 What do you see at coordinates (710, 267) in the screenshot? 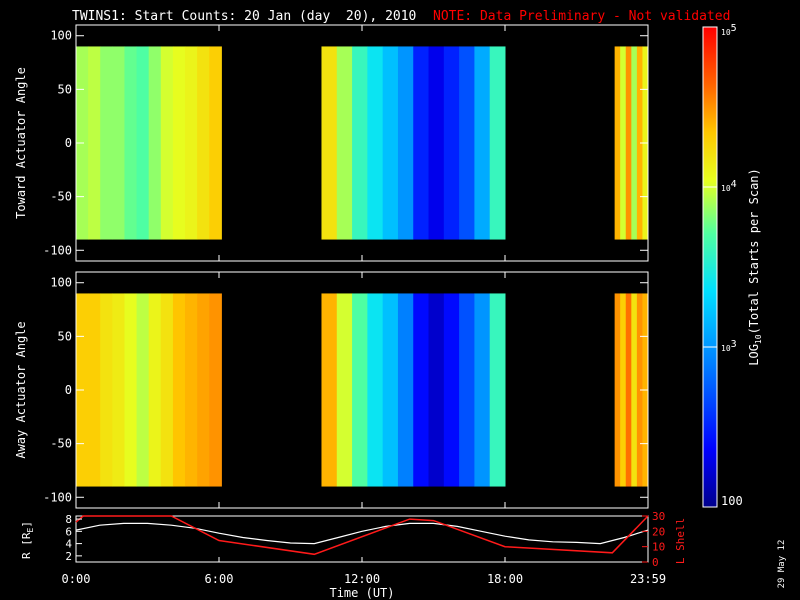
I see `colorbar-gradient` at bounding box center [710, 267].